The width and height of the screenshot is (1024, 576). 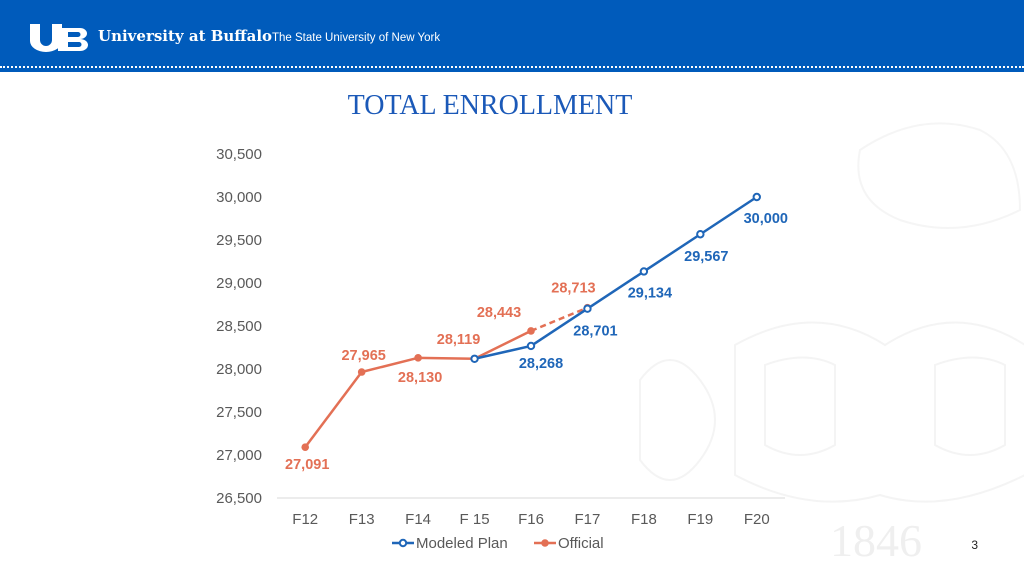 What do you see at coordinates (239, 369) in the screenshot?
I see `y-tick-label: 28,000` at bounding box center [239, 369].